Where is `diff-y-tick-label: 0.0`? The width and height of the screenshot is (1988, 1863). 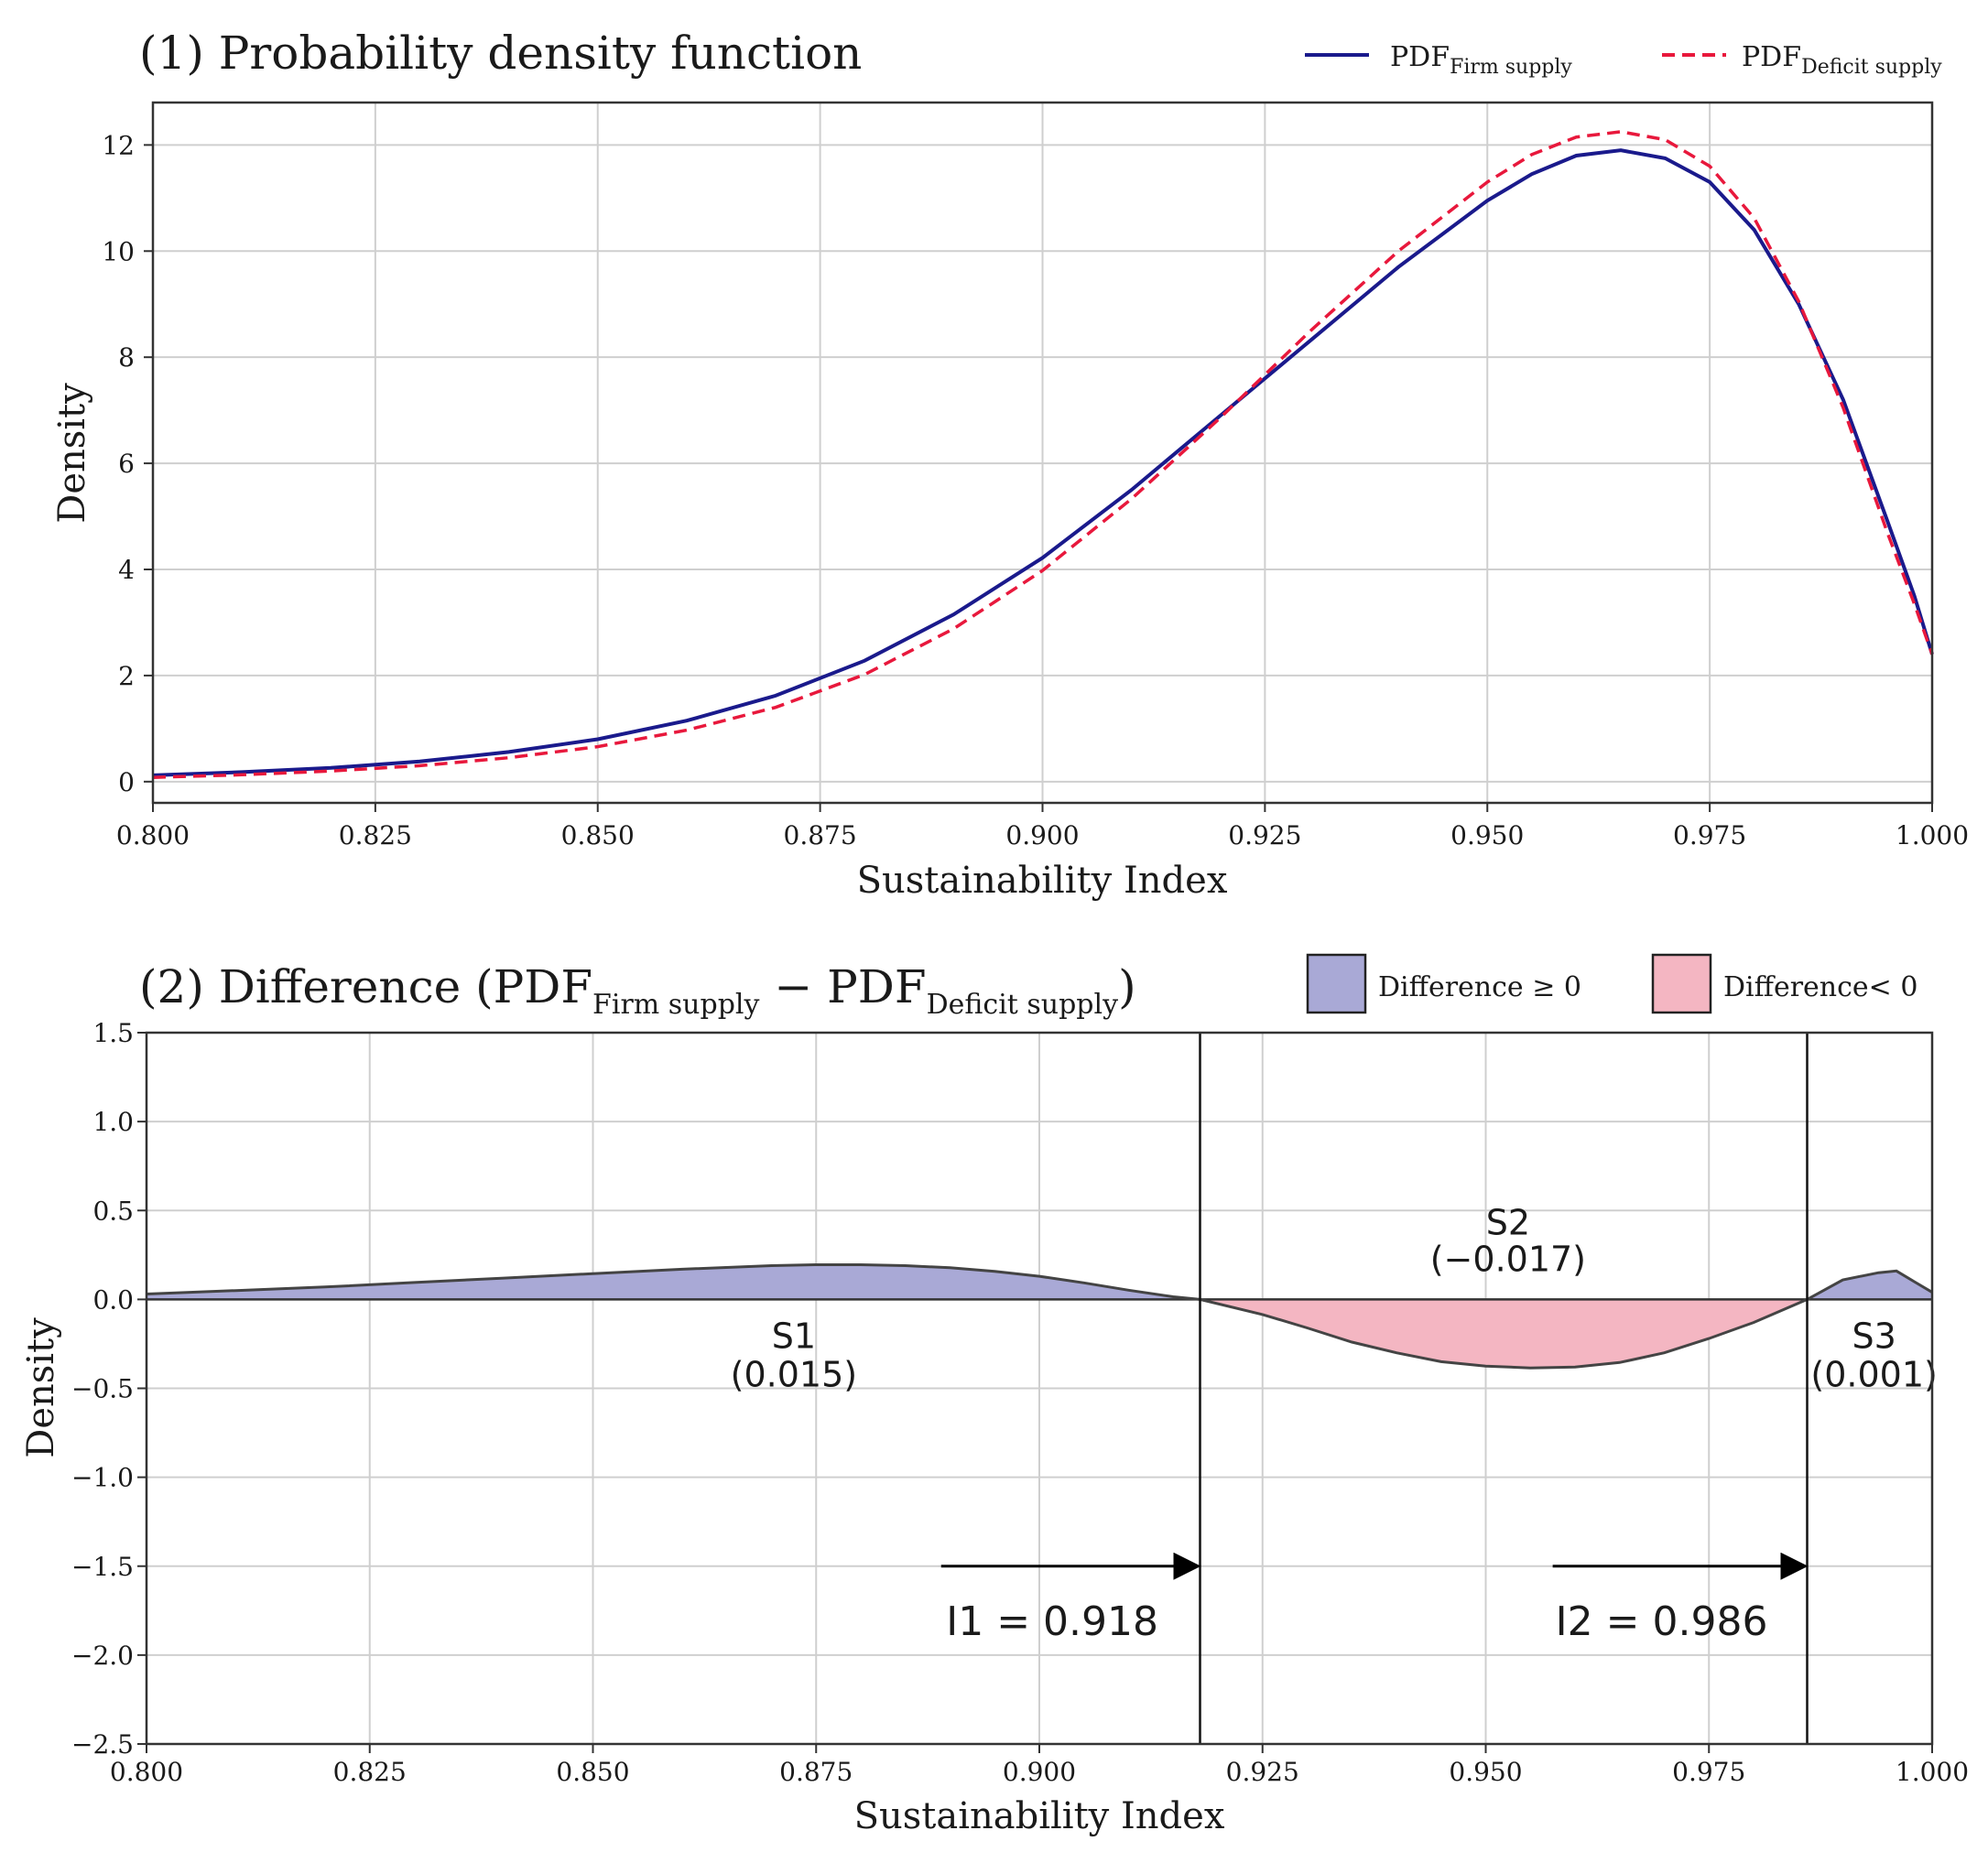 diff-y-tick-label: 0.0 is located at coordinates (113, 1299).